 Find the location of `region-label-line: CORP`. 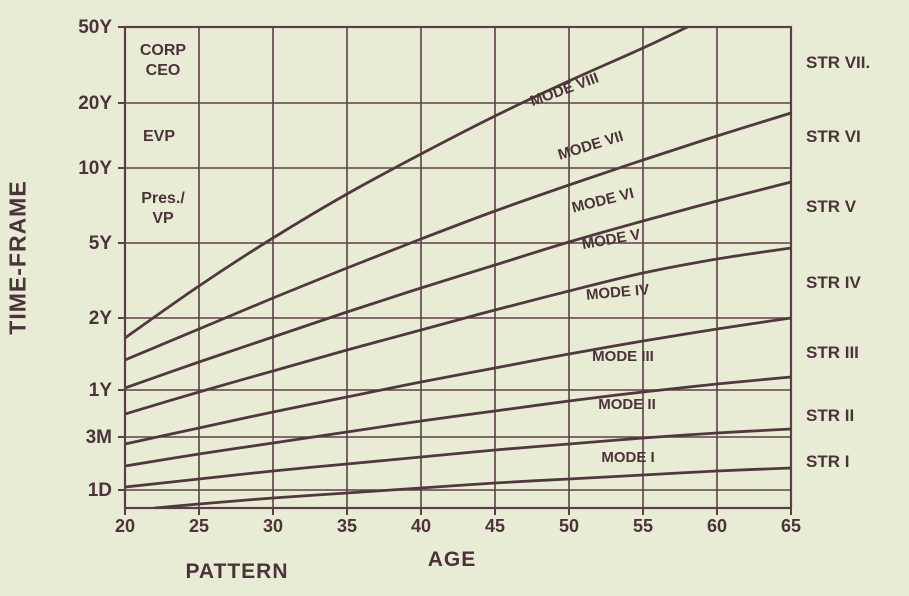

region-label-line: CORP is located at coordinates (163, 50).